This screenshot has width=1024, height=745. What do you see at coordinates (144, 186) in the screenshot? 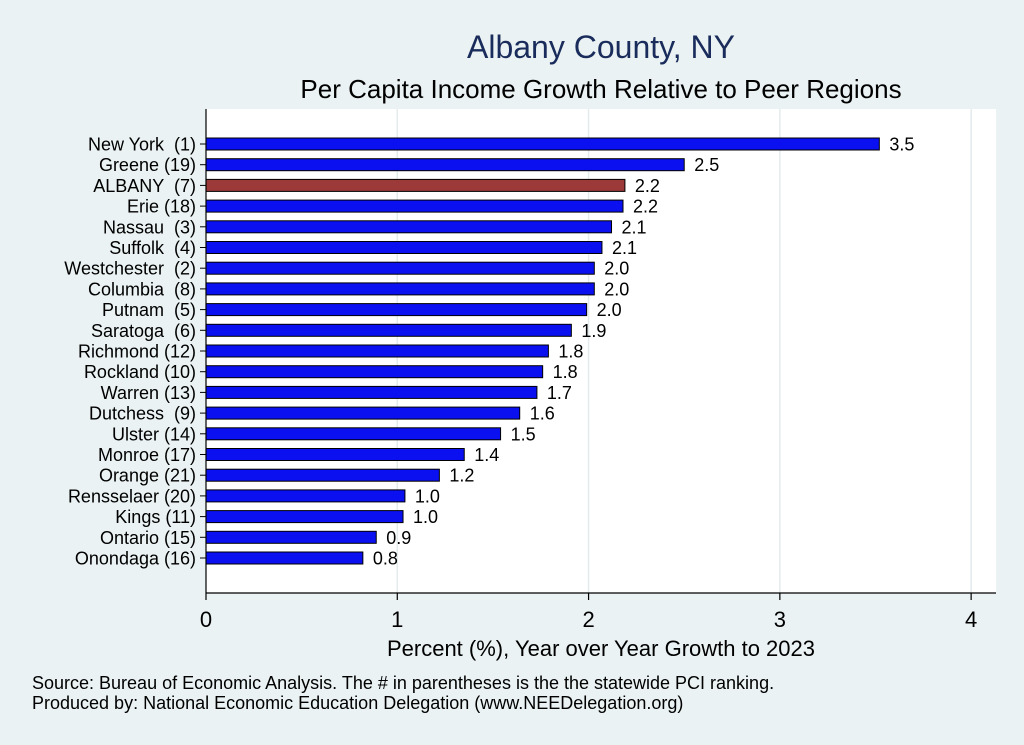
I see `category-label: ALBANY (7)` at bounding box center [144, 186].